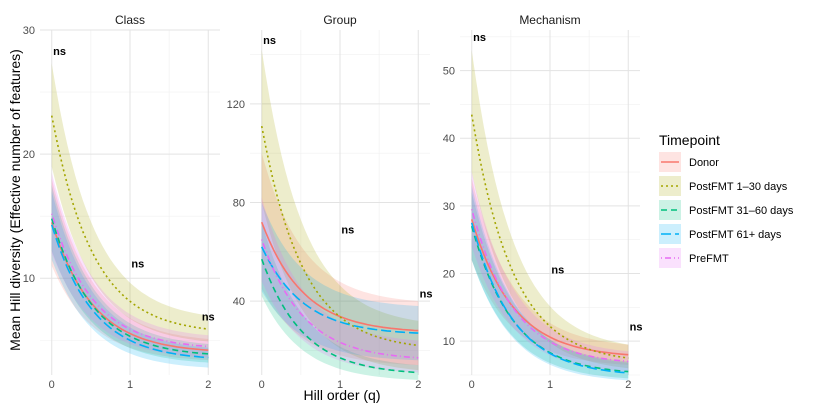  Describe the element at coordinates (704, 163) in the screenshot. I see `legend-label: Donor` at that location.